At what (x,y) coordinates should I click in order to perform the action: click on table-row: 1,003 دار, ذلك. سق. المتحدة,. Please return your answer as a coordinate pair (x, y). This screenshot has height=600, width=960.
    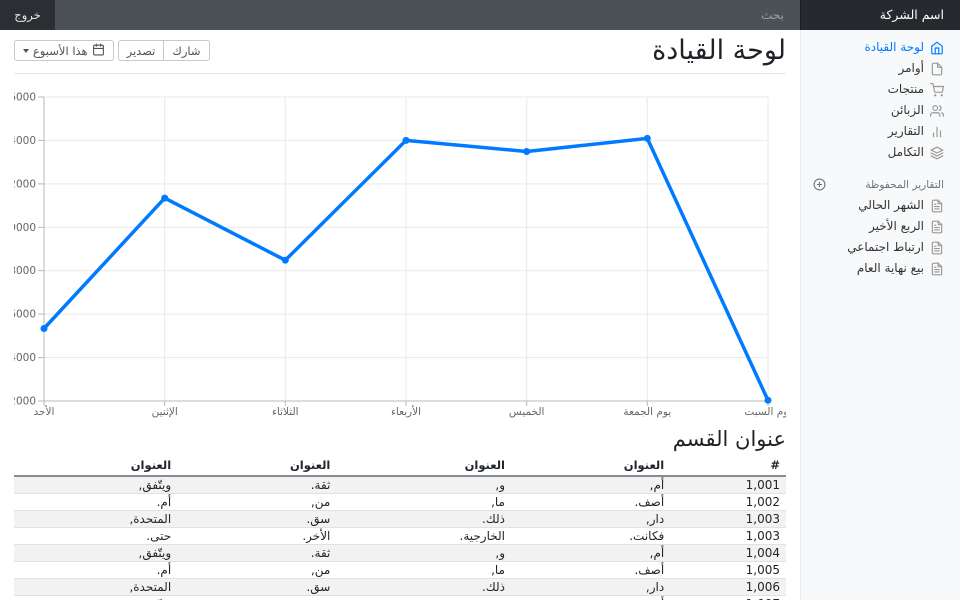
    Looking at the image, I should click on (400, 518).